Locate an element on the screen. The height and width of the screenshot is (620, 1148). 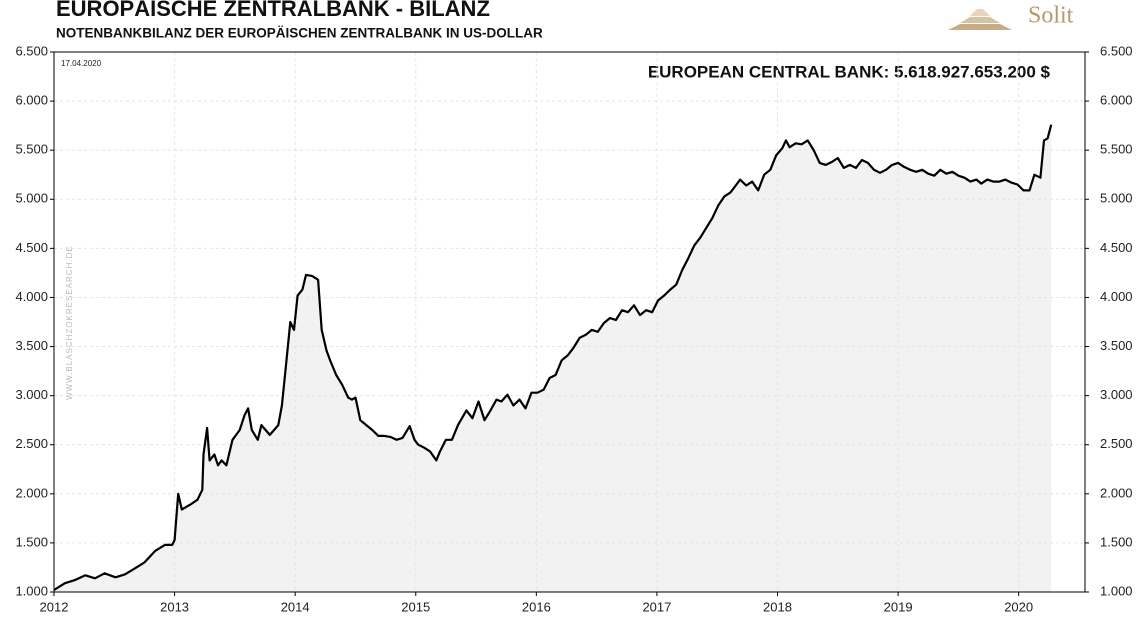
y2-tick-label: 5.000 is located at coordinates (1116, 198).